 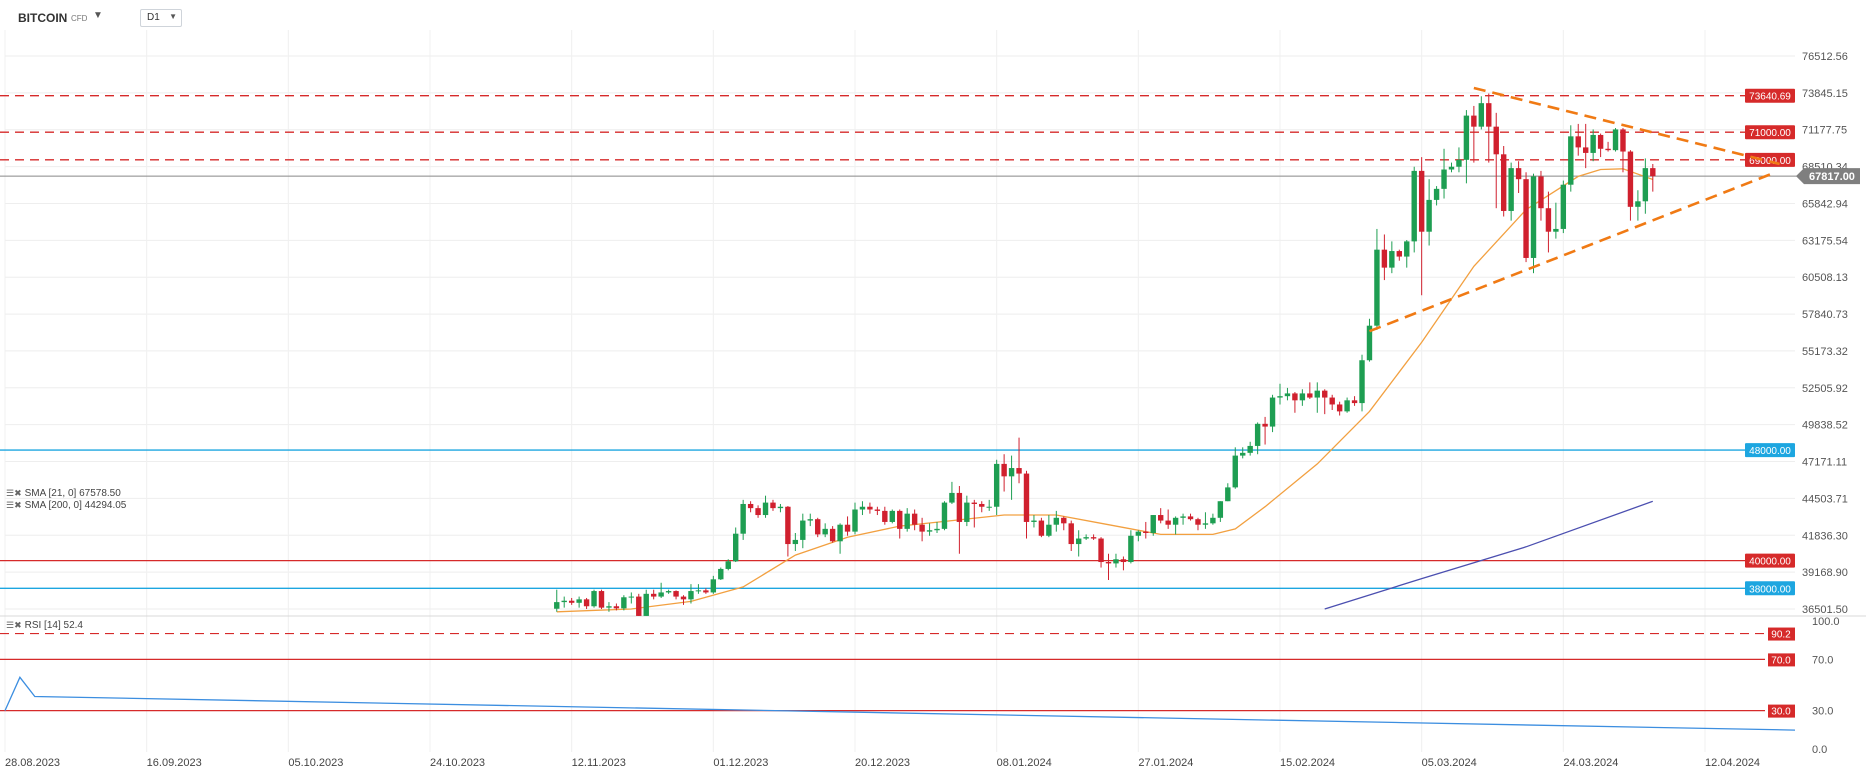 I want to click on symbol-name: BITCOIN, so click(x=43, y=18).